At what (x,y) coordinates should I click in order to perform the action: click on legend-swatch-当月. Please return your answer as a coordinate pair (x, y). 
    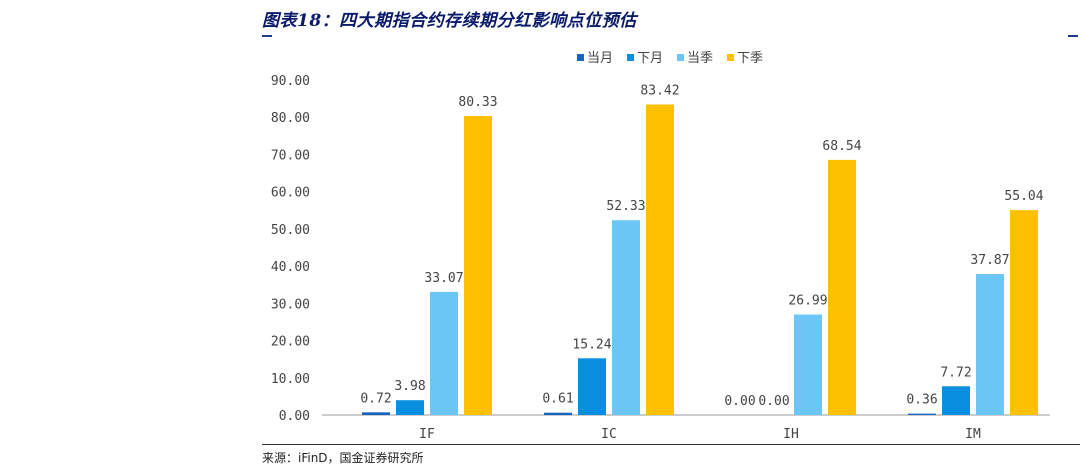
    Looking at the image, I should click on (580, 57).